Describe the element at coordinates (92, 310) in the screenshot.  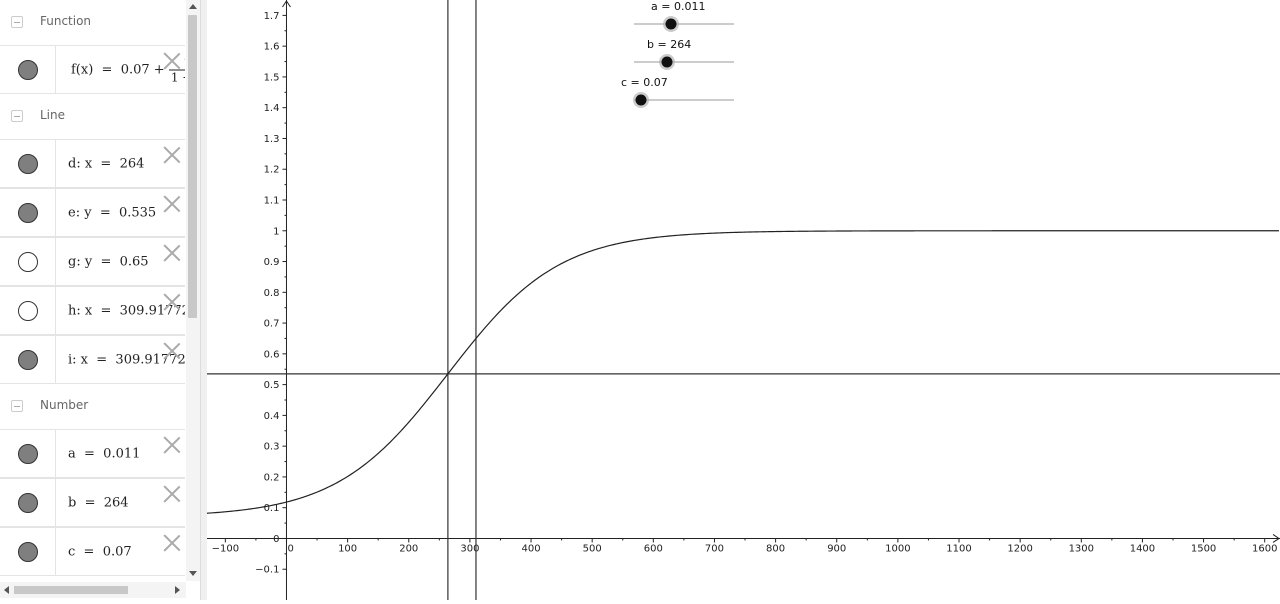
I see `algebra-item: h: x = 309.91772` at that location.